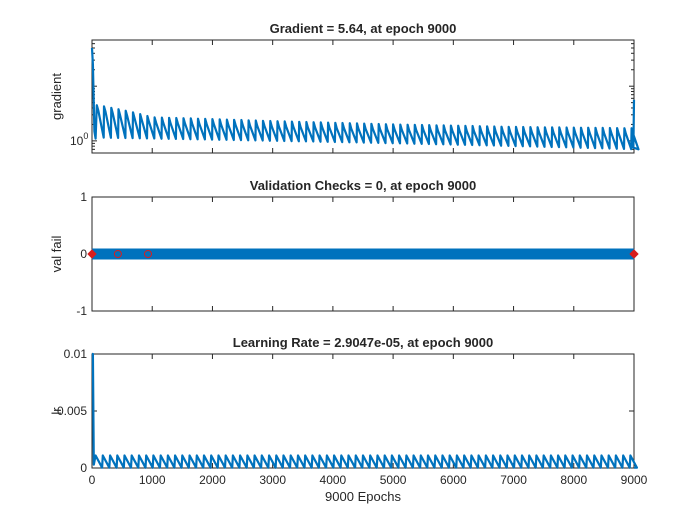 The image size is (700, 525). Describe the element at coordinates (453, 480) in the screenshot. I see `x-tick-label: 6000` at that location.